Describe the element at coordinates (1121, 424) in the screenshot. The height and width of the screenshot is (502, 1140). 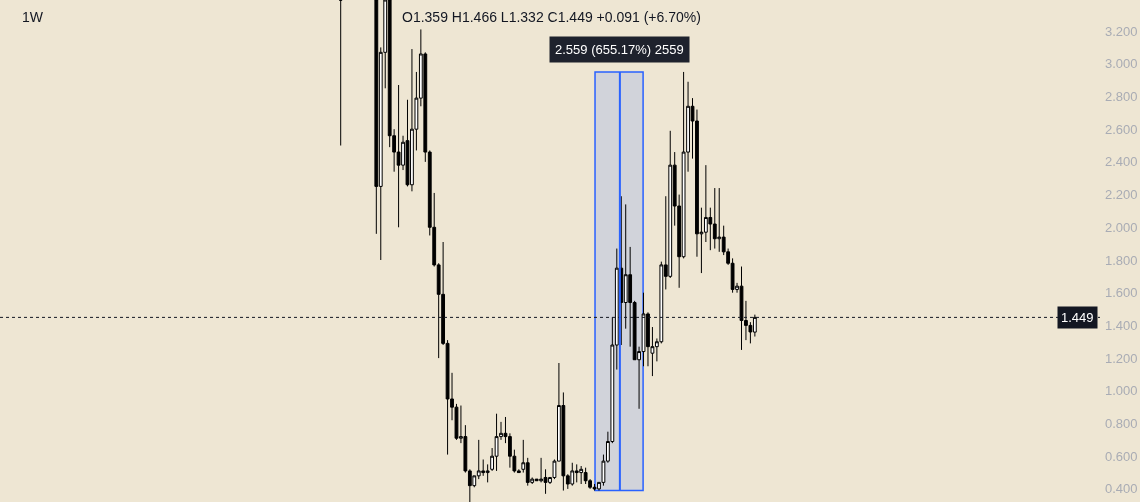
I see `y-tick-label: 0.800` at that location.